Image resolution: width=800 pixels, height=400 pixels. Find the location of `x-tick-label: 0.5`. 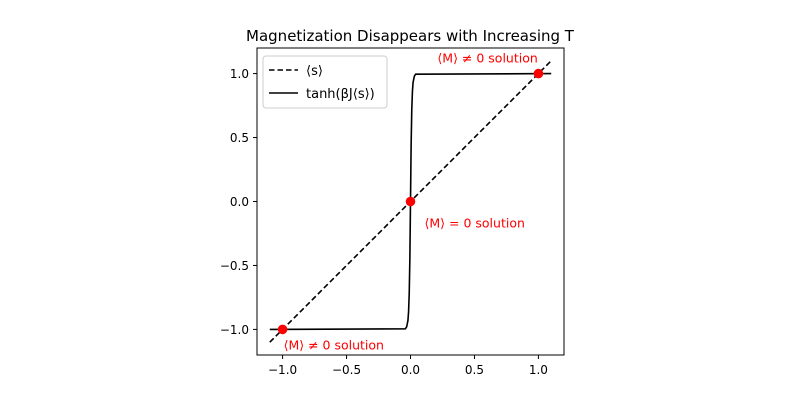

x-tick-label: 0.5 is located at coordinates (474, 370).